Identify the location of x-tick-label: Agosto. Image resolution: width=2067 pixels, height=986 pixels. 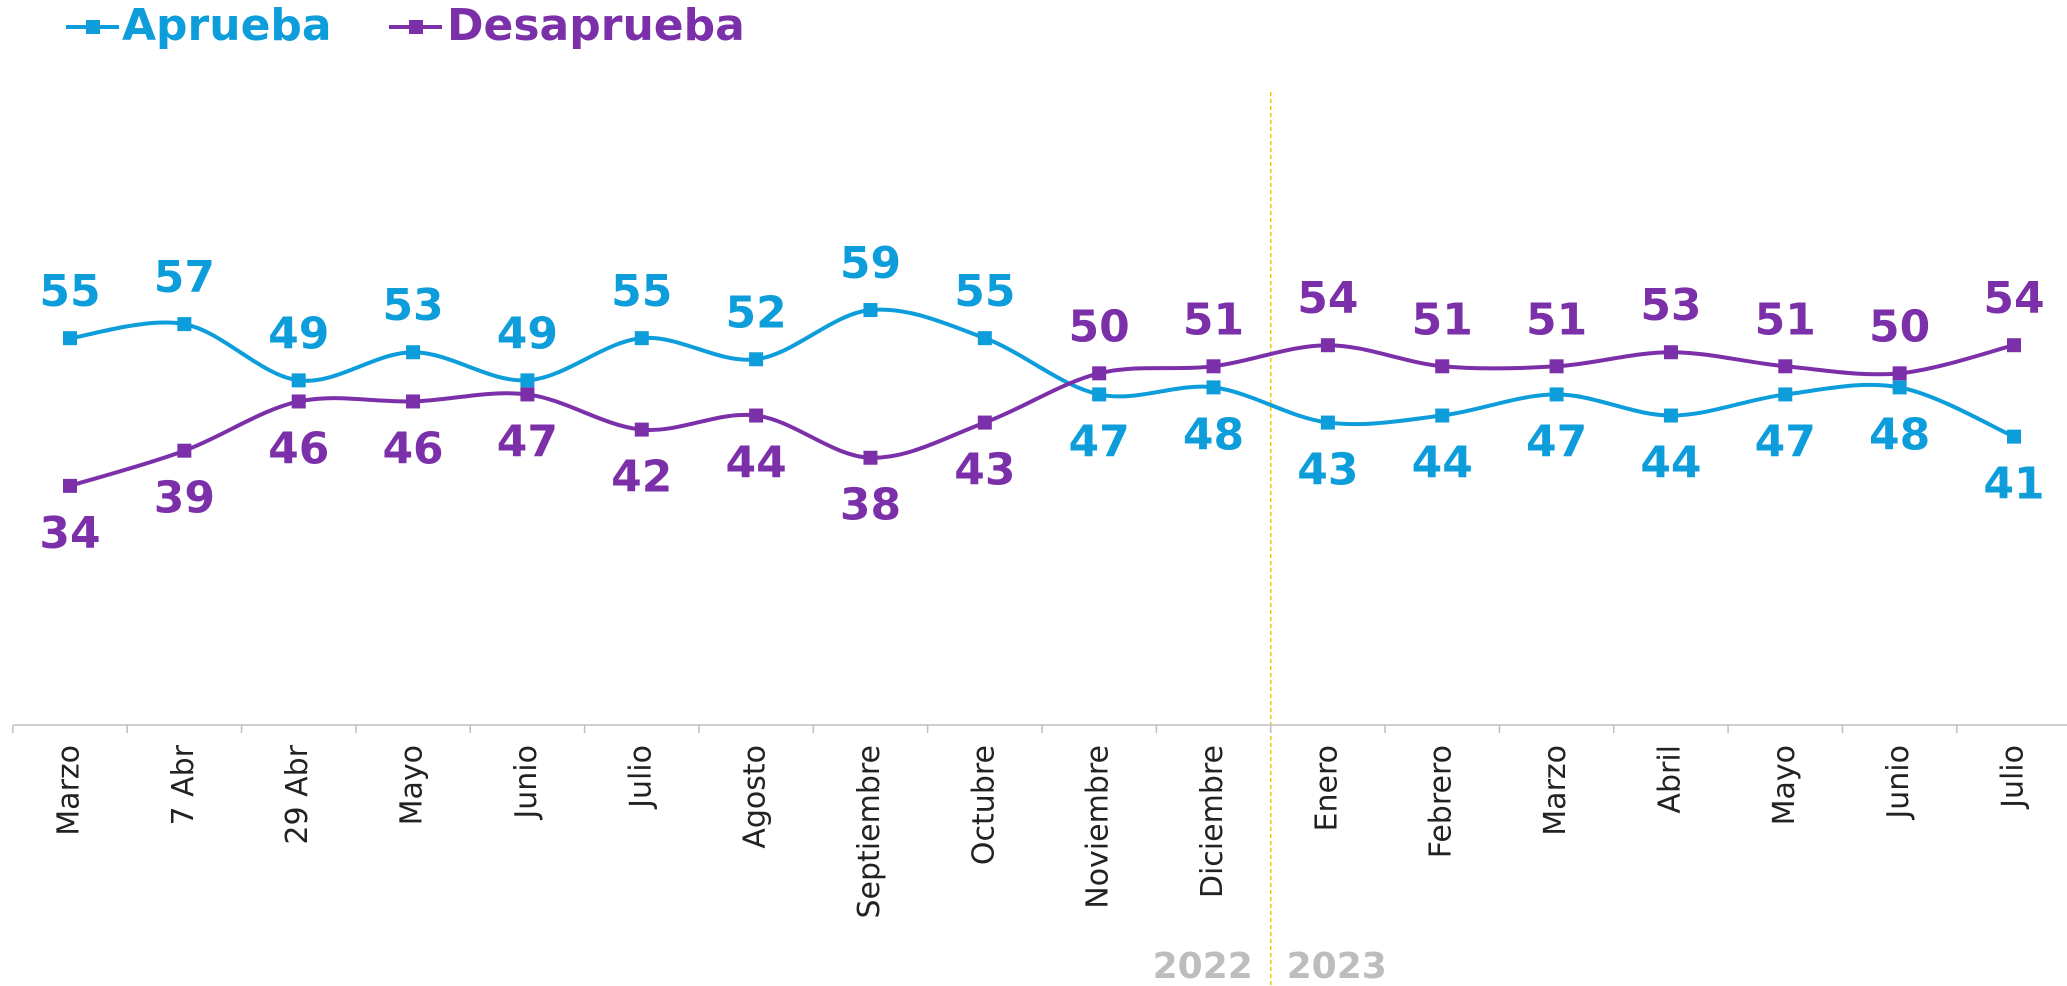
(755, 797).